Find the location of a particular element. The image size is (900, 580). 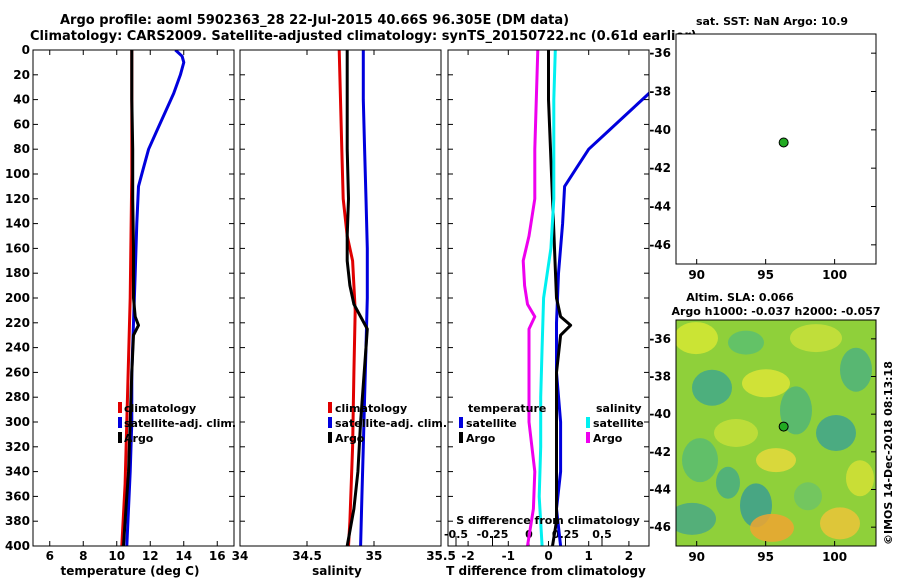

sla-map-ytick-label: -42 is located at coordinates (660, 452).